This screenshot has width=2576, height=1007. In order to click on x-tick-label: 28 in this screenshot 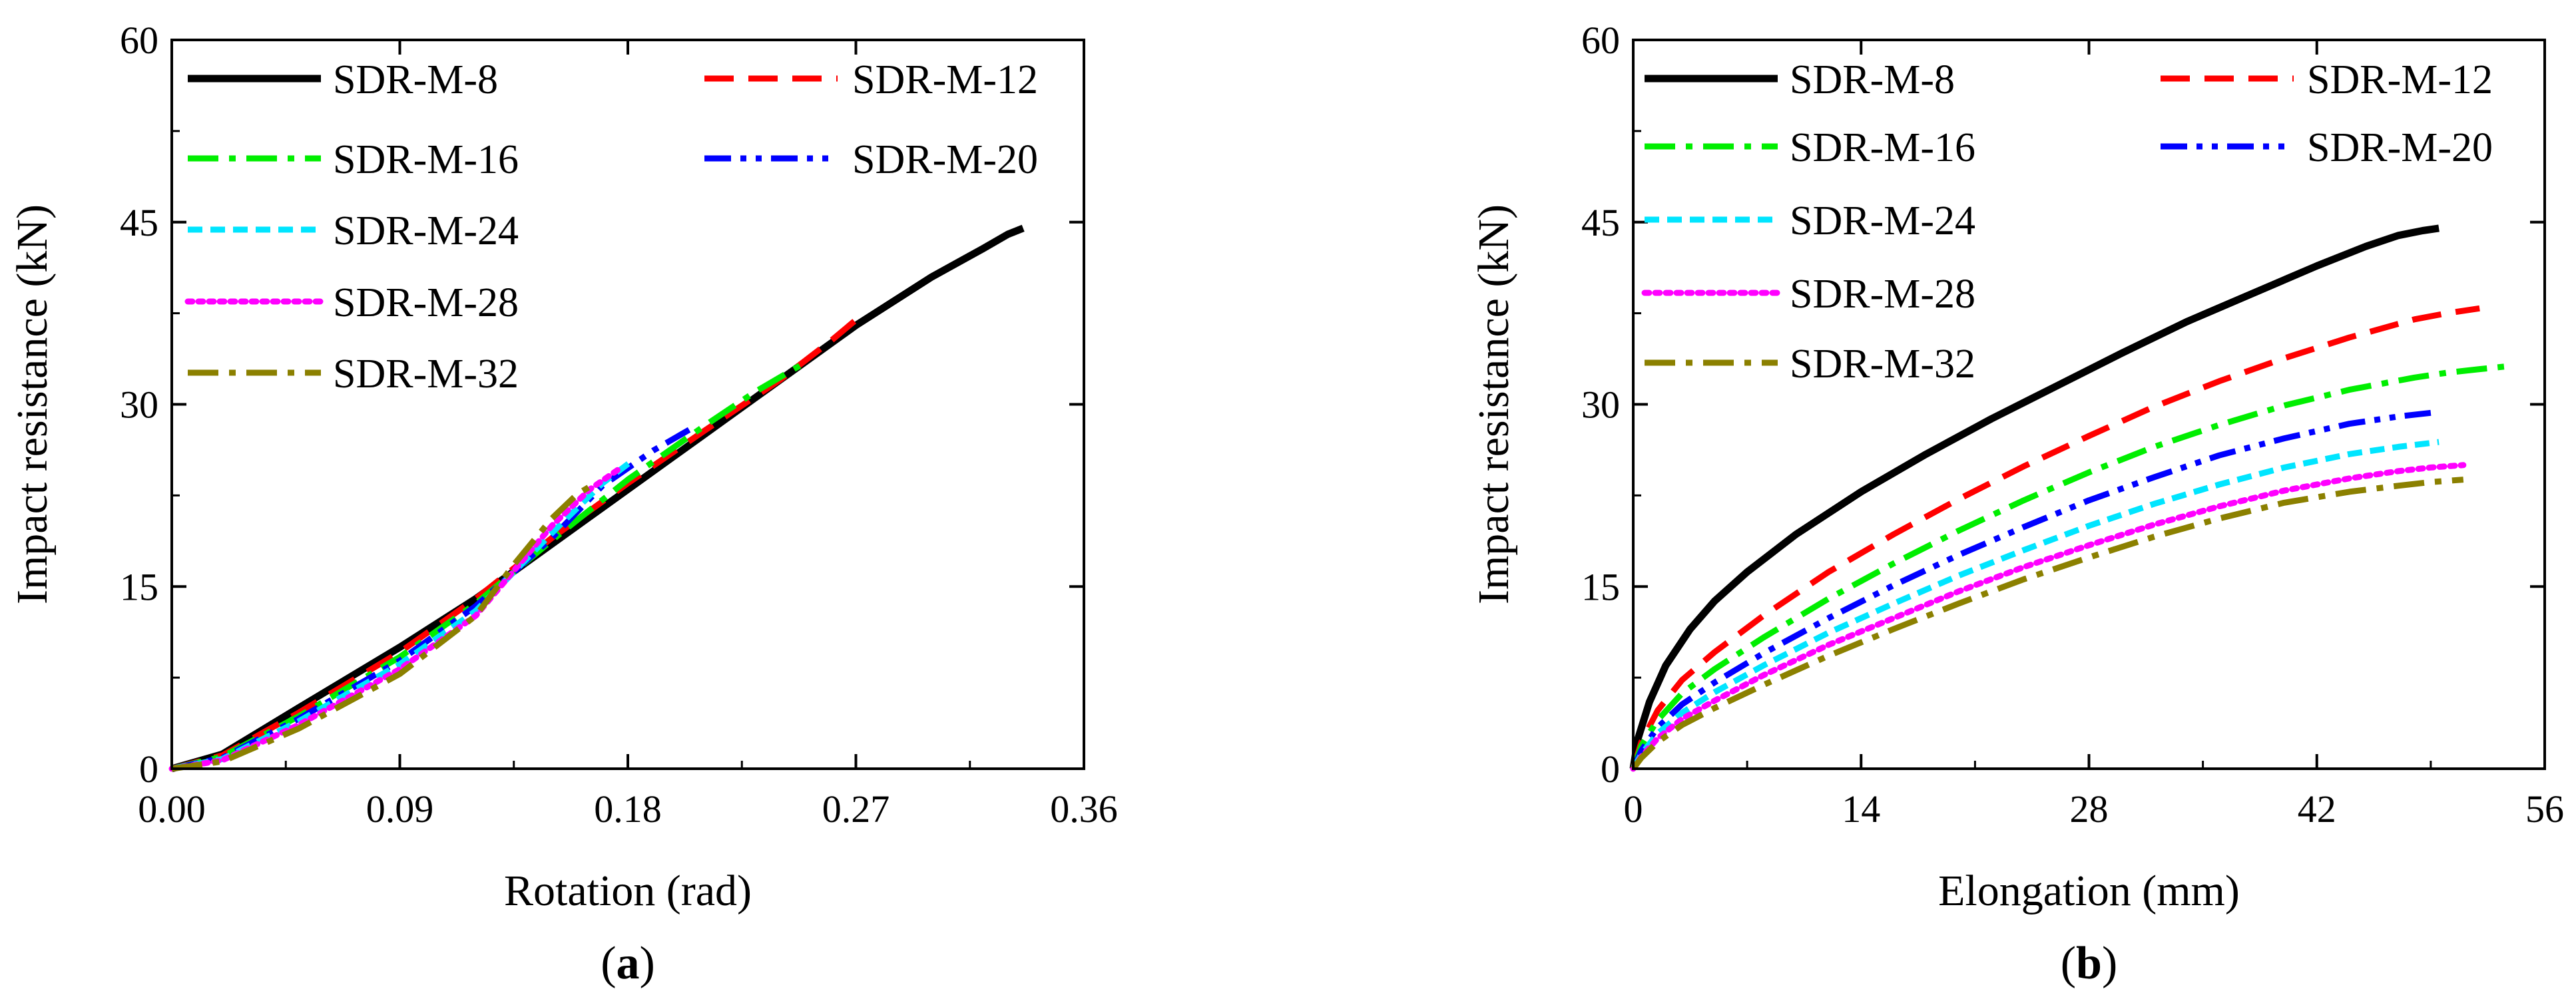, I will do `click(2090, 809)`.